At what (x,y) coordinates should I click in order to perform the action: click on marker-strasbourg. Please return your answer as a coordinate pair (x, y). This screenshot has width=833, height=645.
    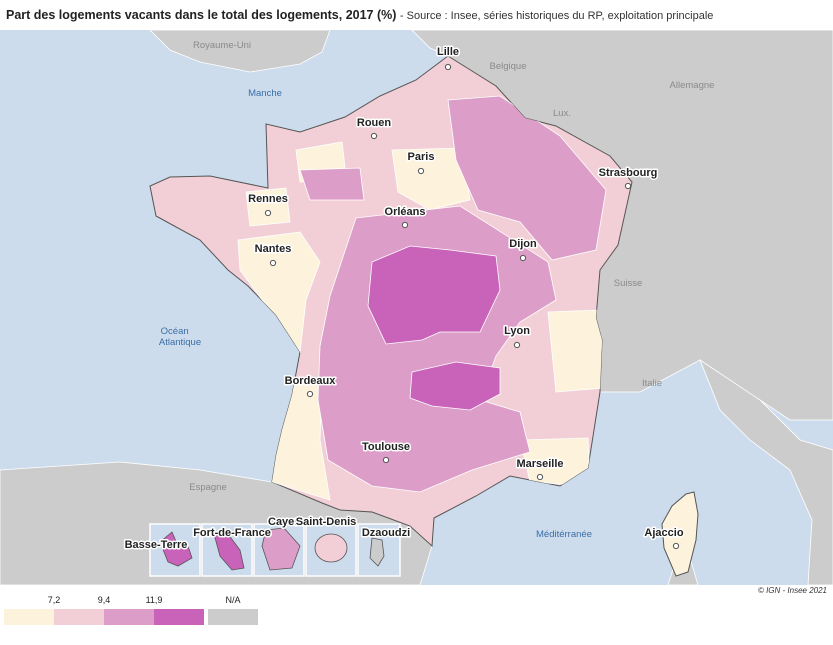
    Looking at the image, I should click on (628, 186).